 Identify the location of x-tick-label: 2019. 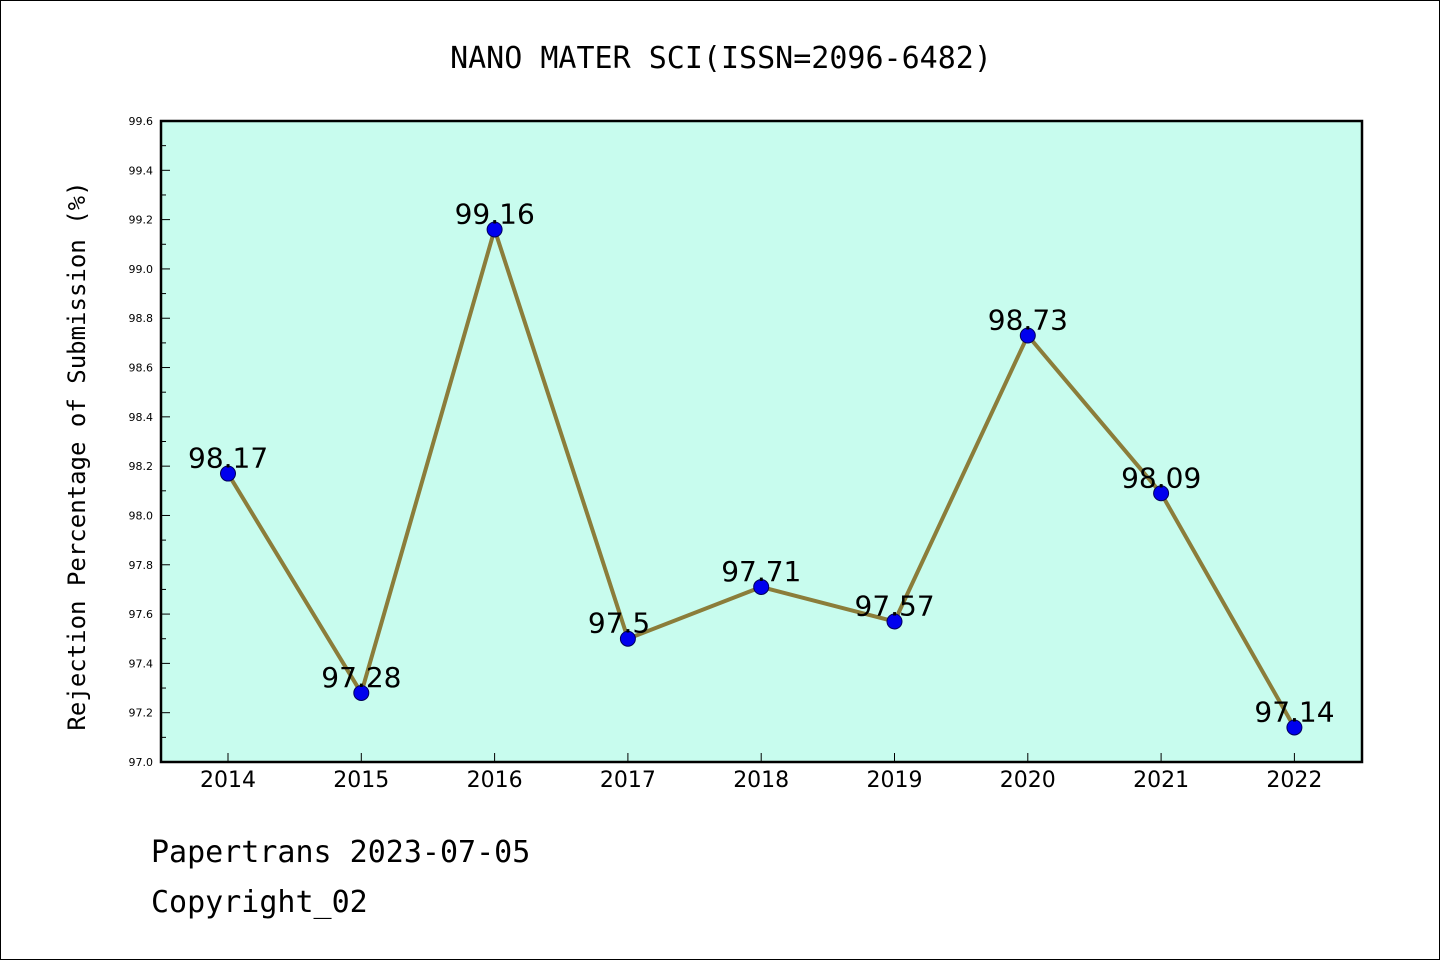
(895, 780).